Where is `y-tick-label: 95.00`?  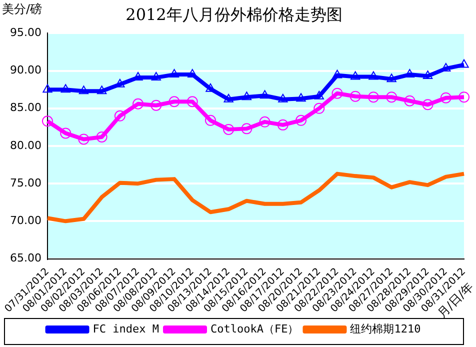
y-tick-label: 95.00 is located at coordinates (26, 33).